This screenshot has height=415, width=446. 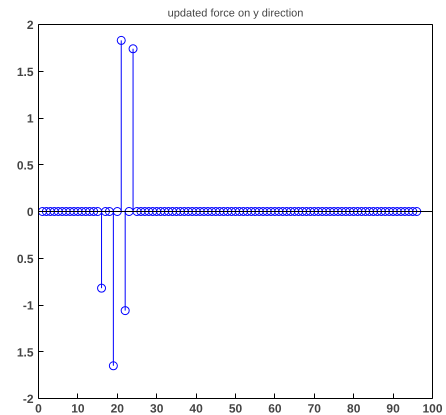 What do you see at coordinates (354, 408) in the screenshot?
I see `x-tick-label: 80` at bounding box center [354, 408].